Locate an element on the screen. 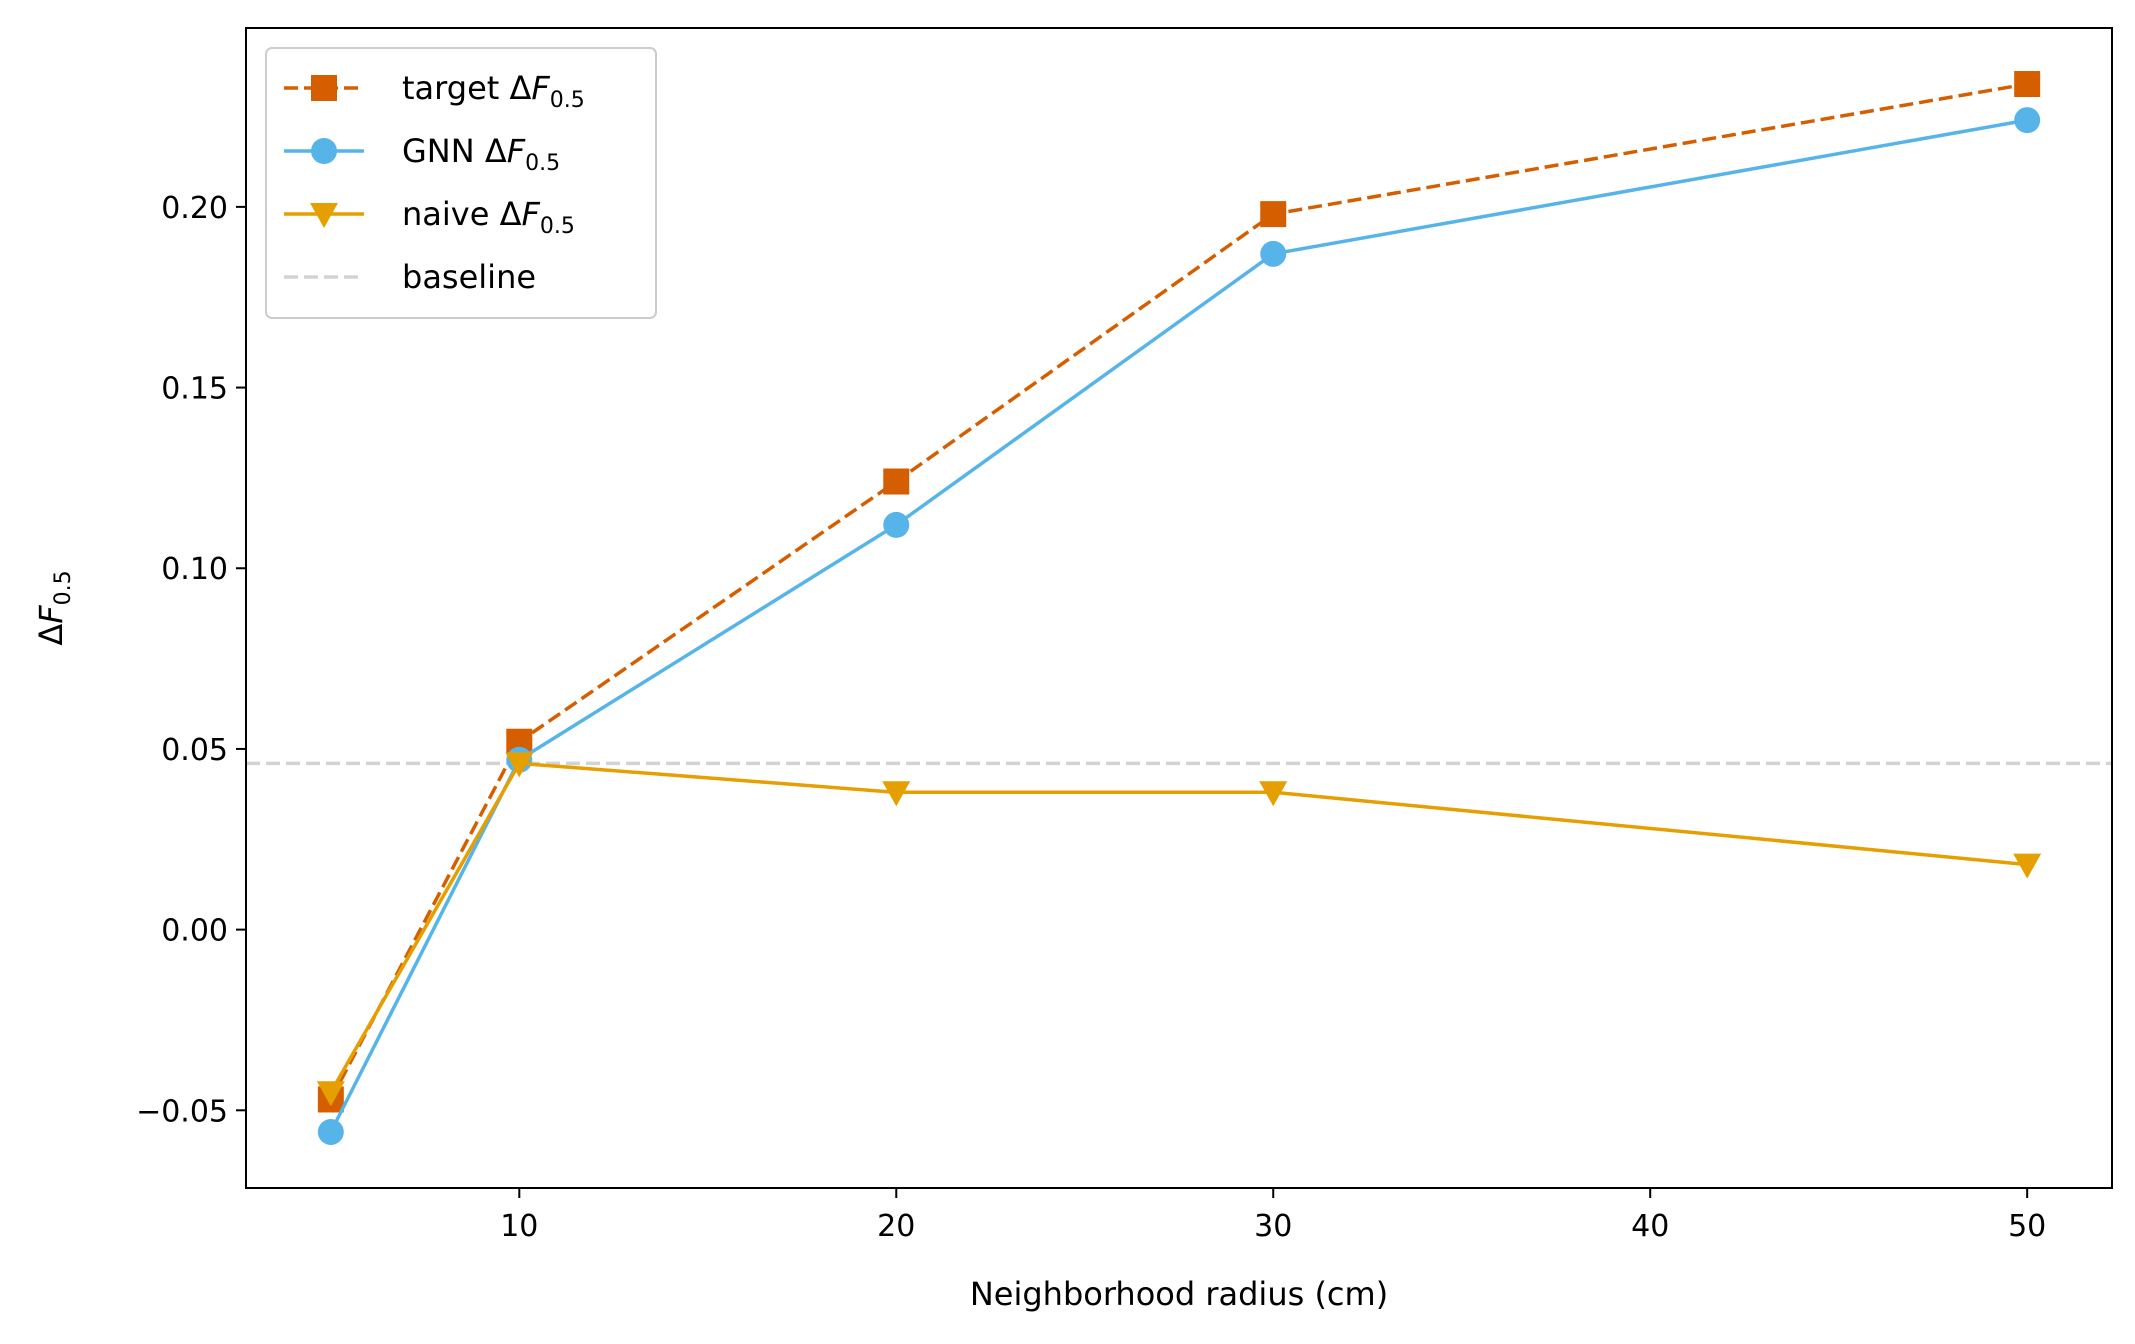 This screenshot has width=2135, height=1344. y-tick-label: 0.05 is located at coordinates (194, 750).